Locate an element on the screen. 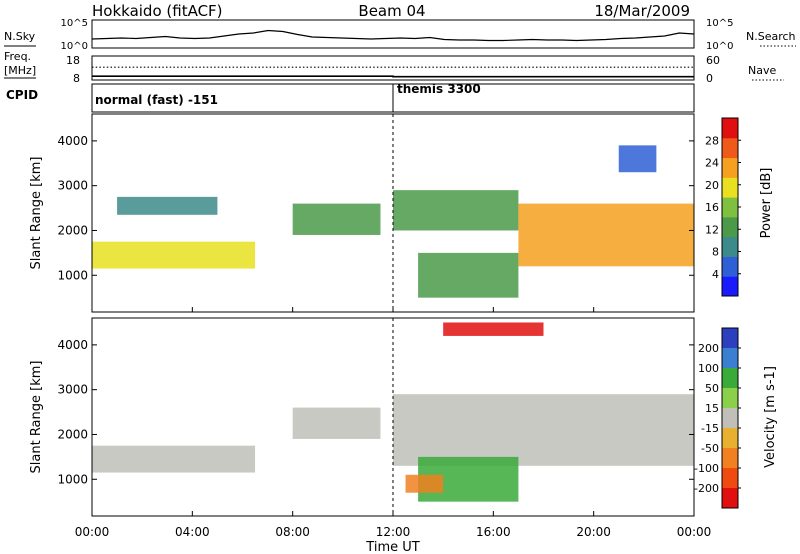 The image size is (800, 554). velocity-colorbar-tick-label: -100 is located at coordinates (706, 468).